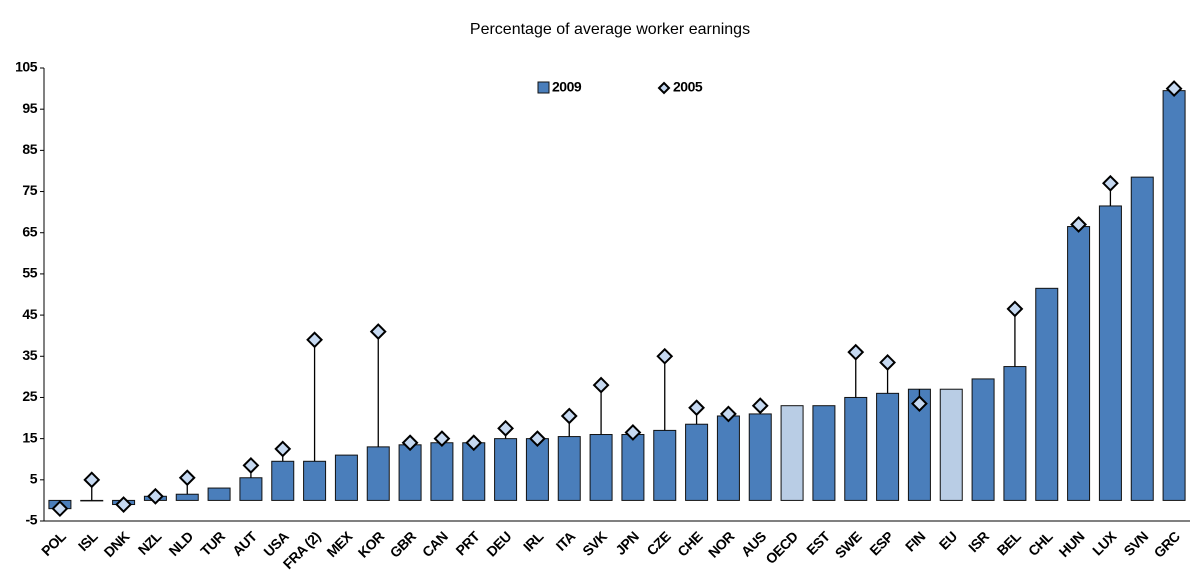 The width and height of the screenshot is (1192, 587). What do you see at coordinates (34, 479) in the screenshot?
I see `y-tick-label: 5` at bounding box center [34, 479].